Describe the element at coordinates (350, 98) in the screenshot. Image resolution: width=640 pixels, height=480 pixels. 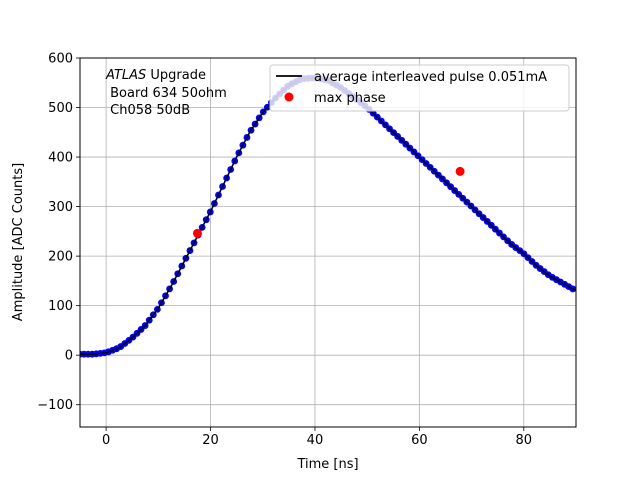
I see `legend-label-max-phase: max phase` at that location.